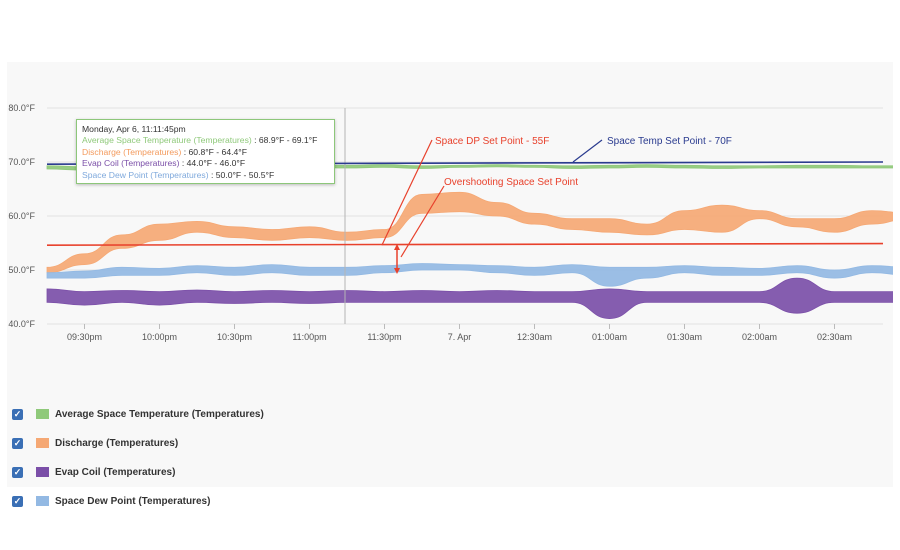  I want to click on x-tick-label: 7. Apr, so click(460, 337).